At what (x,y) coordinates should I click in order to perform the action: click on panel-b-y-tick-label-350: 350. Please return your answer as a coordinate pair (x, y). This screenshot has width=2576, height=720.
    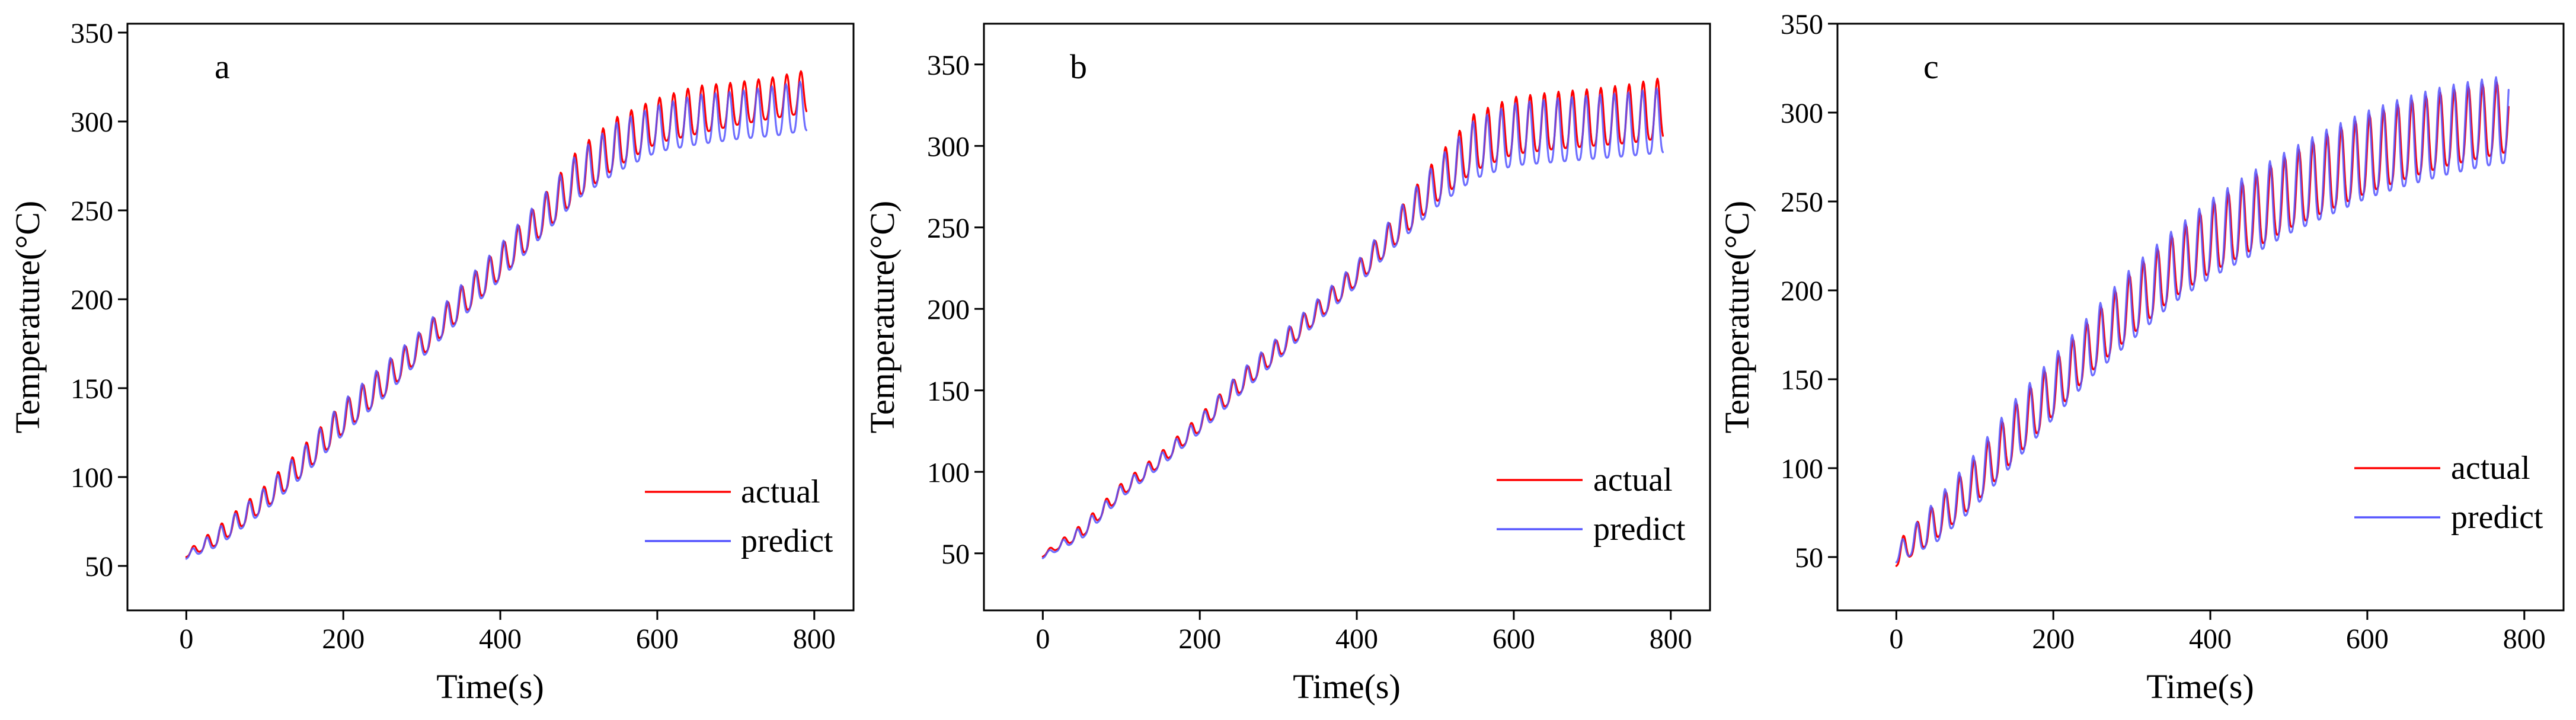
    Looking at the image, I should click on (948, 65).